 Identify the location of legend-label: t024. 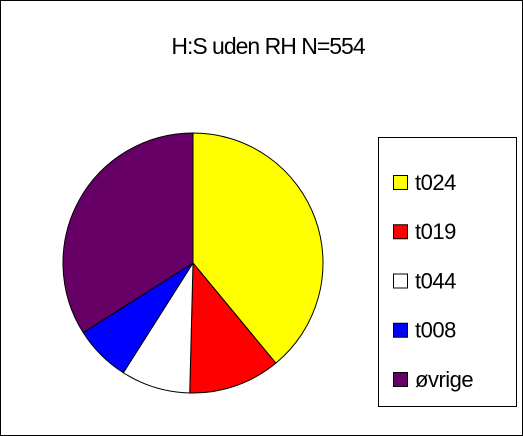
(435, 182).